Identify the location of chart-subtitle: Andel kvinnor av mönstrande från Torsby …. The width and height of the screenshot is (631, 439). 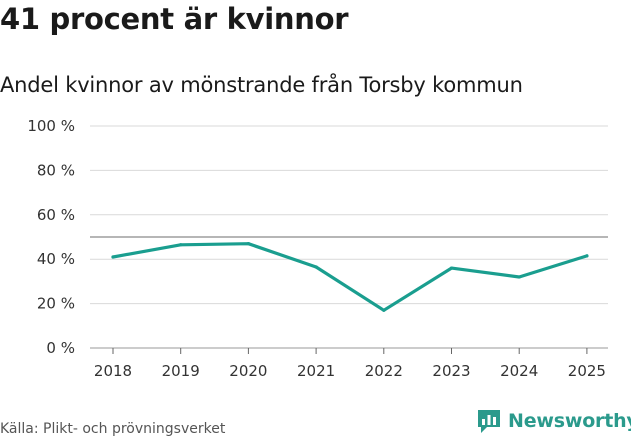
(261, 85).